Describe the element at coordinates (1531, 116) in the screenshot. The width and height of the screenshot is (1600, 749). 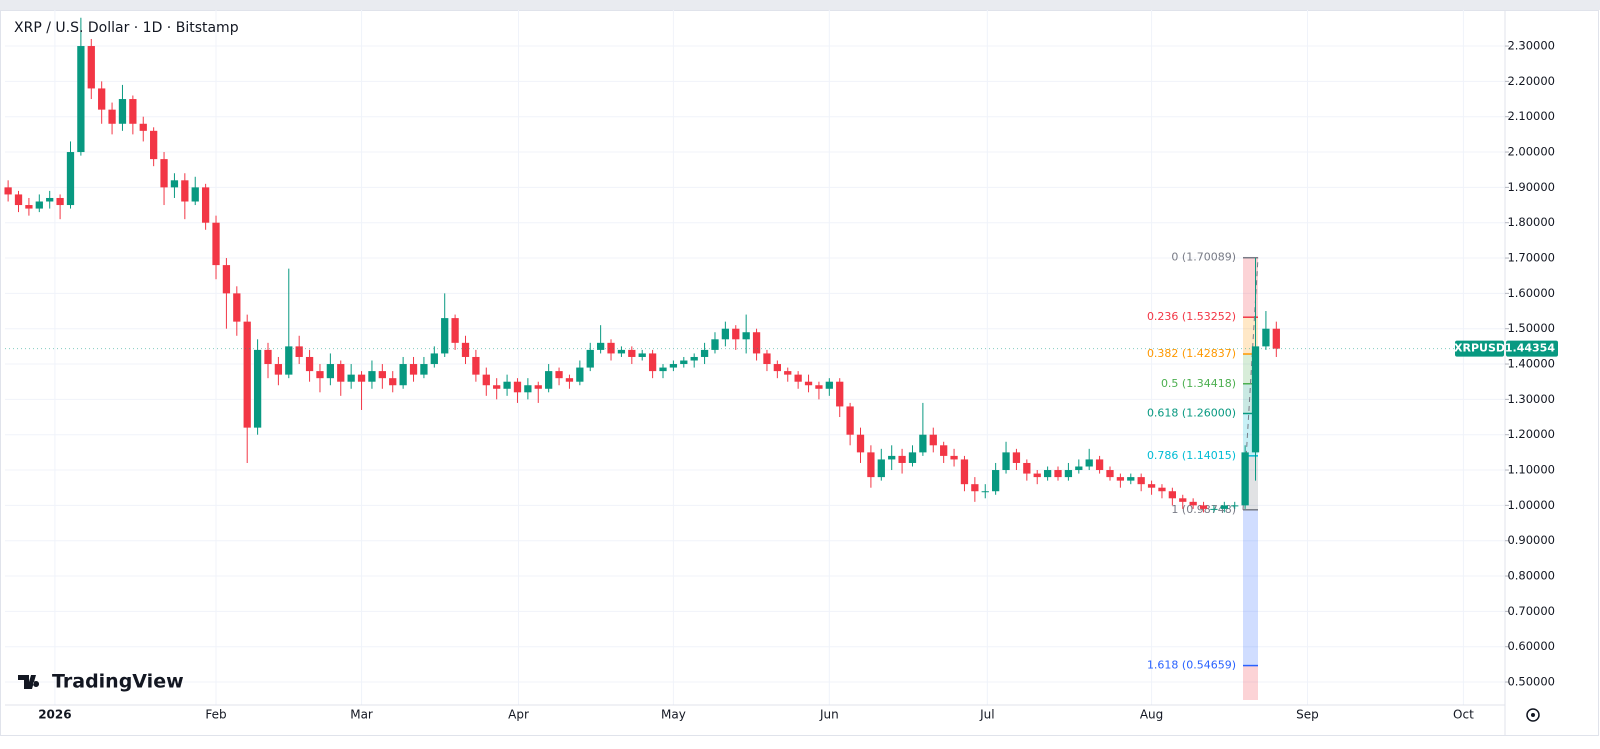
I see `y-tick-label: 2.10000` at that location.